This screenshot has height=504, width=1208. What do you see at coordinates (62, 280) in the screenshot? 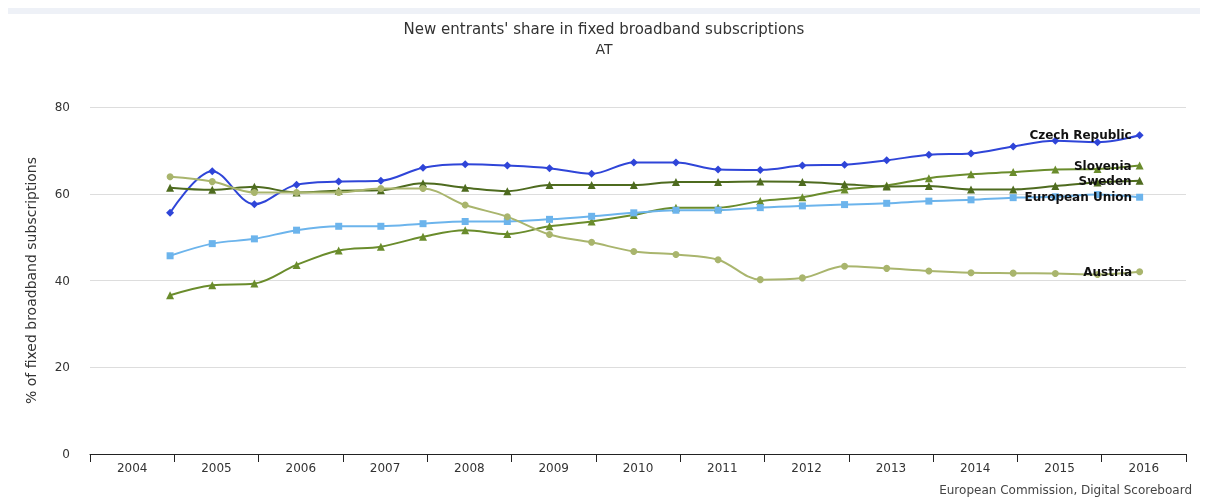
I see `y-tick-label: 40` at bounding box center [62, 280].